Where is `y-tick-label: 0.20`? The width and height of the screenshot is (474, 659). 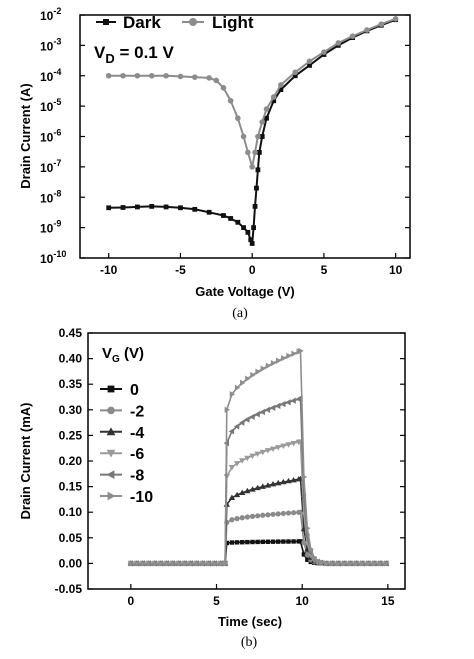
y-tick-label: 0.20 is located at coordinates (71, 461).